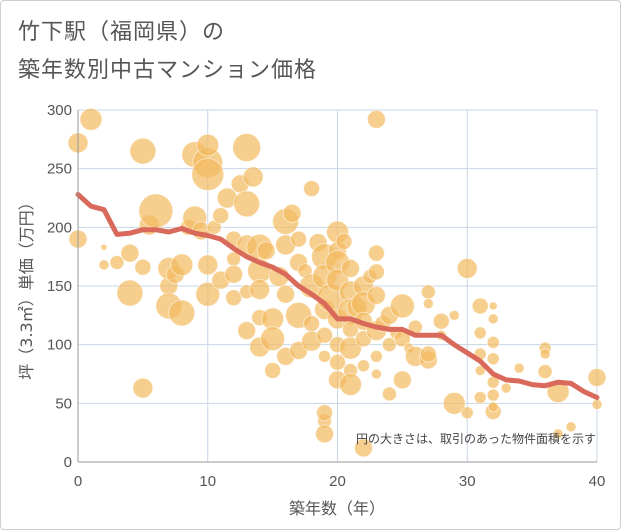 The image size is (621, 530). I want to click on chart-title-line1: 竹下駅（福岡県）の, so click(122, 32).